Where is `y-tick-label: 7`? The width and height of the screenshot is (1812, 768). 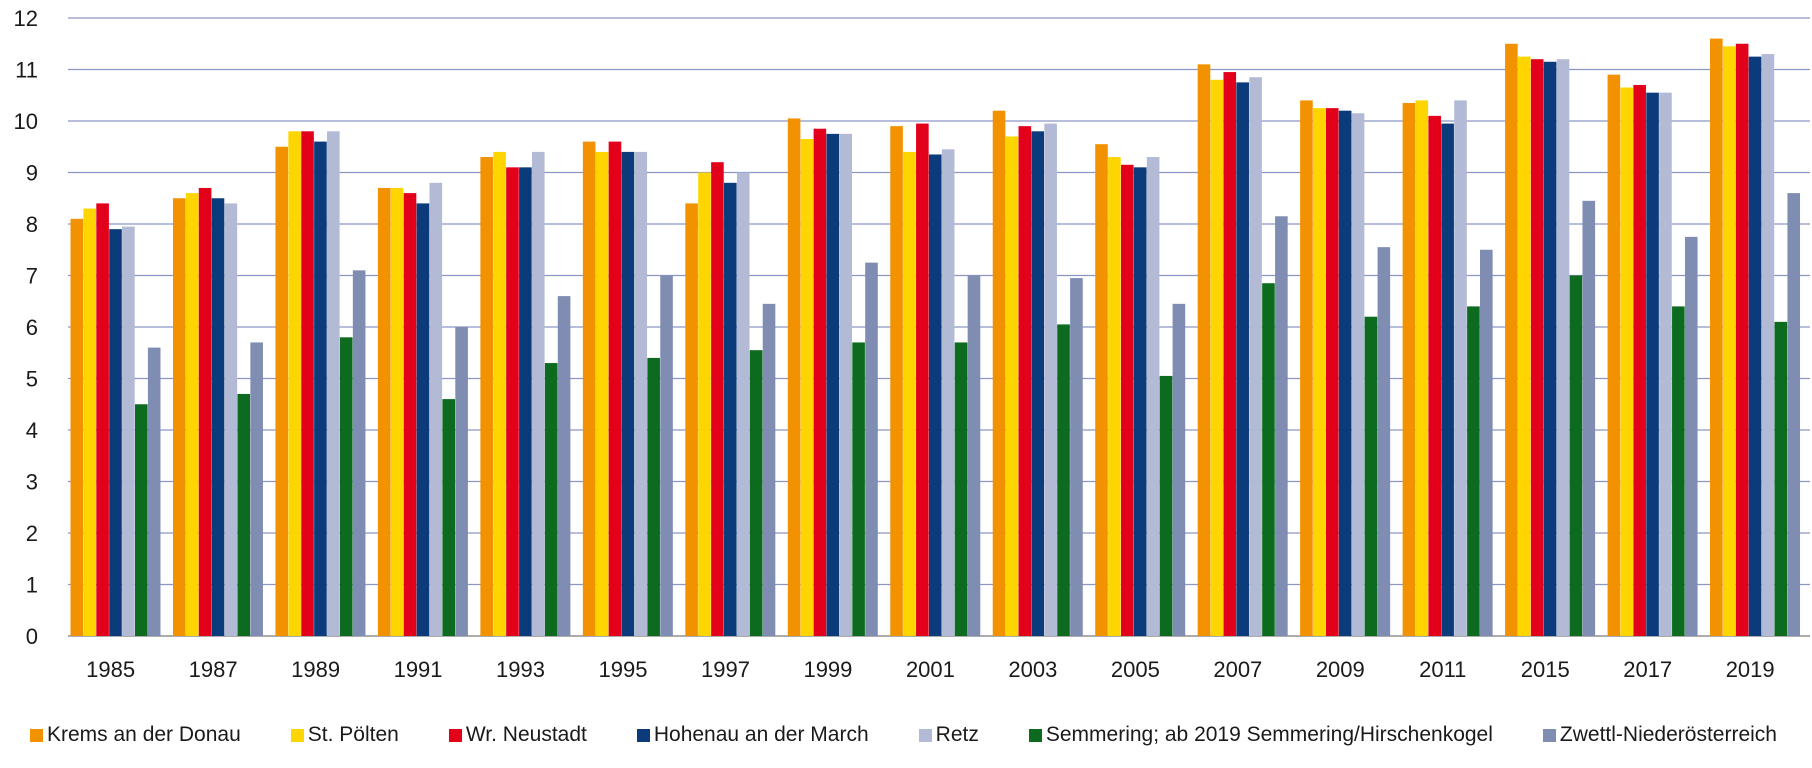
y-tick-label: 7 is located at coordinates (32, 276).